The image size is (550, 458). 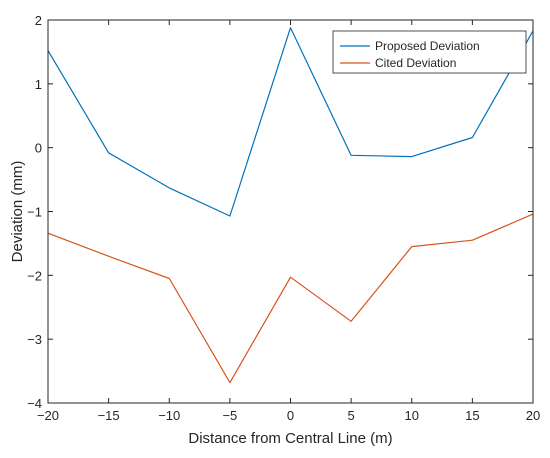 I want to click on y-tick-label: 0, so click(x=38, y=148).